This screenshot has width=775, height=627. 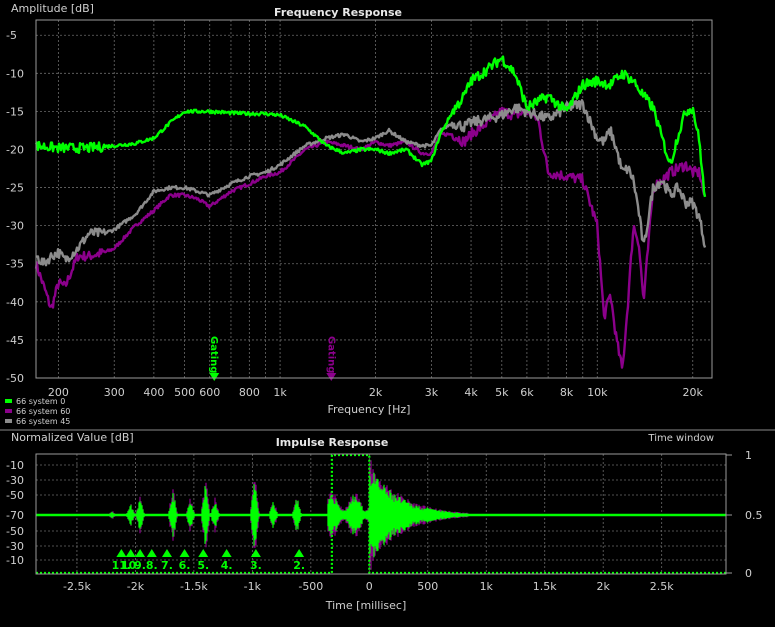 I want to click on frequency-xtick: 3k, so click(x=432, y=392).